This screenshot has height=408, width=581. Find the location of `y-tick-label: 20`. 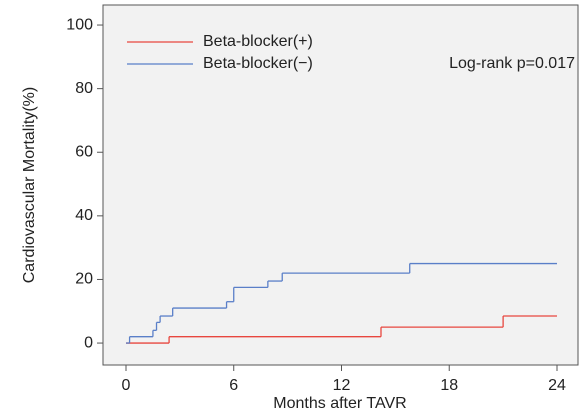

y-tick-label: 20 is located at coordinates (84, 279).